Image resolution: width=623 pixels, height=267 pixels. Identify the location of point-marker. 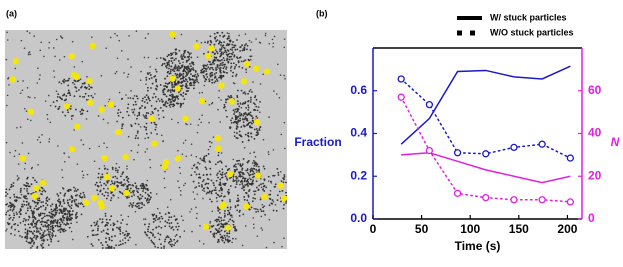
(401, 97).